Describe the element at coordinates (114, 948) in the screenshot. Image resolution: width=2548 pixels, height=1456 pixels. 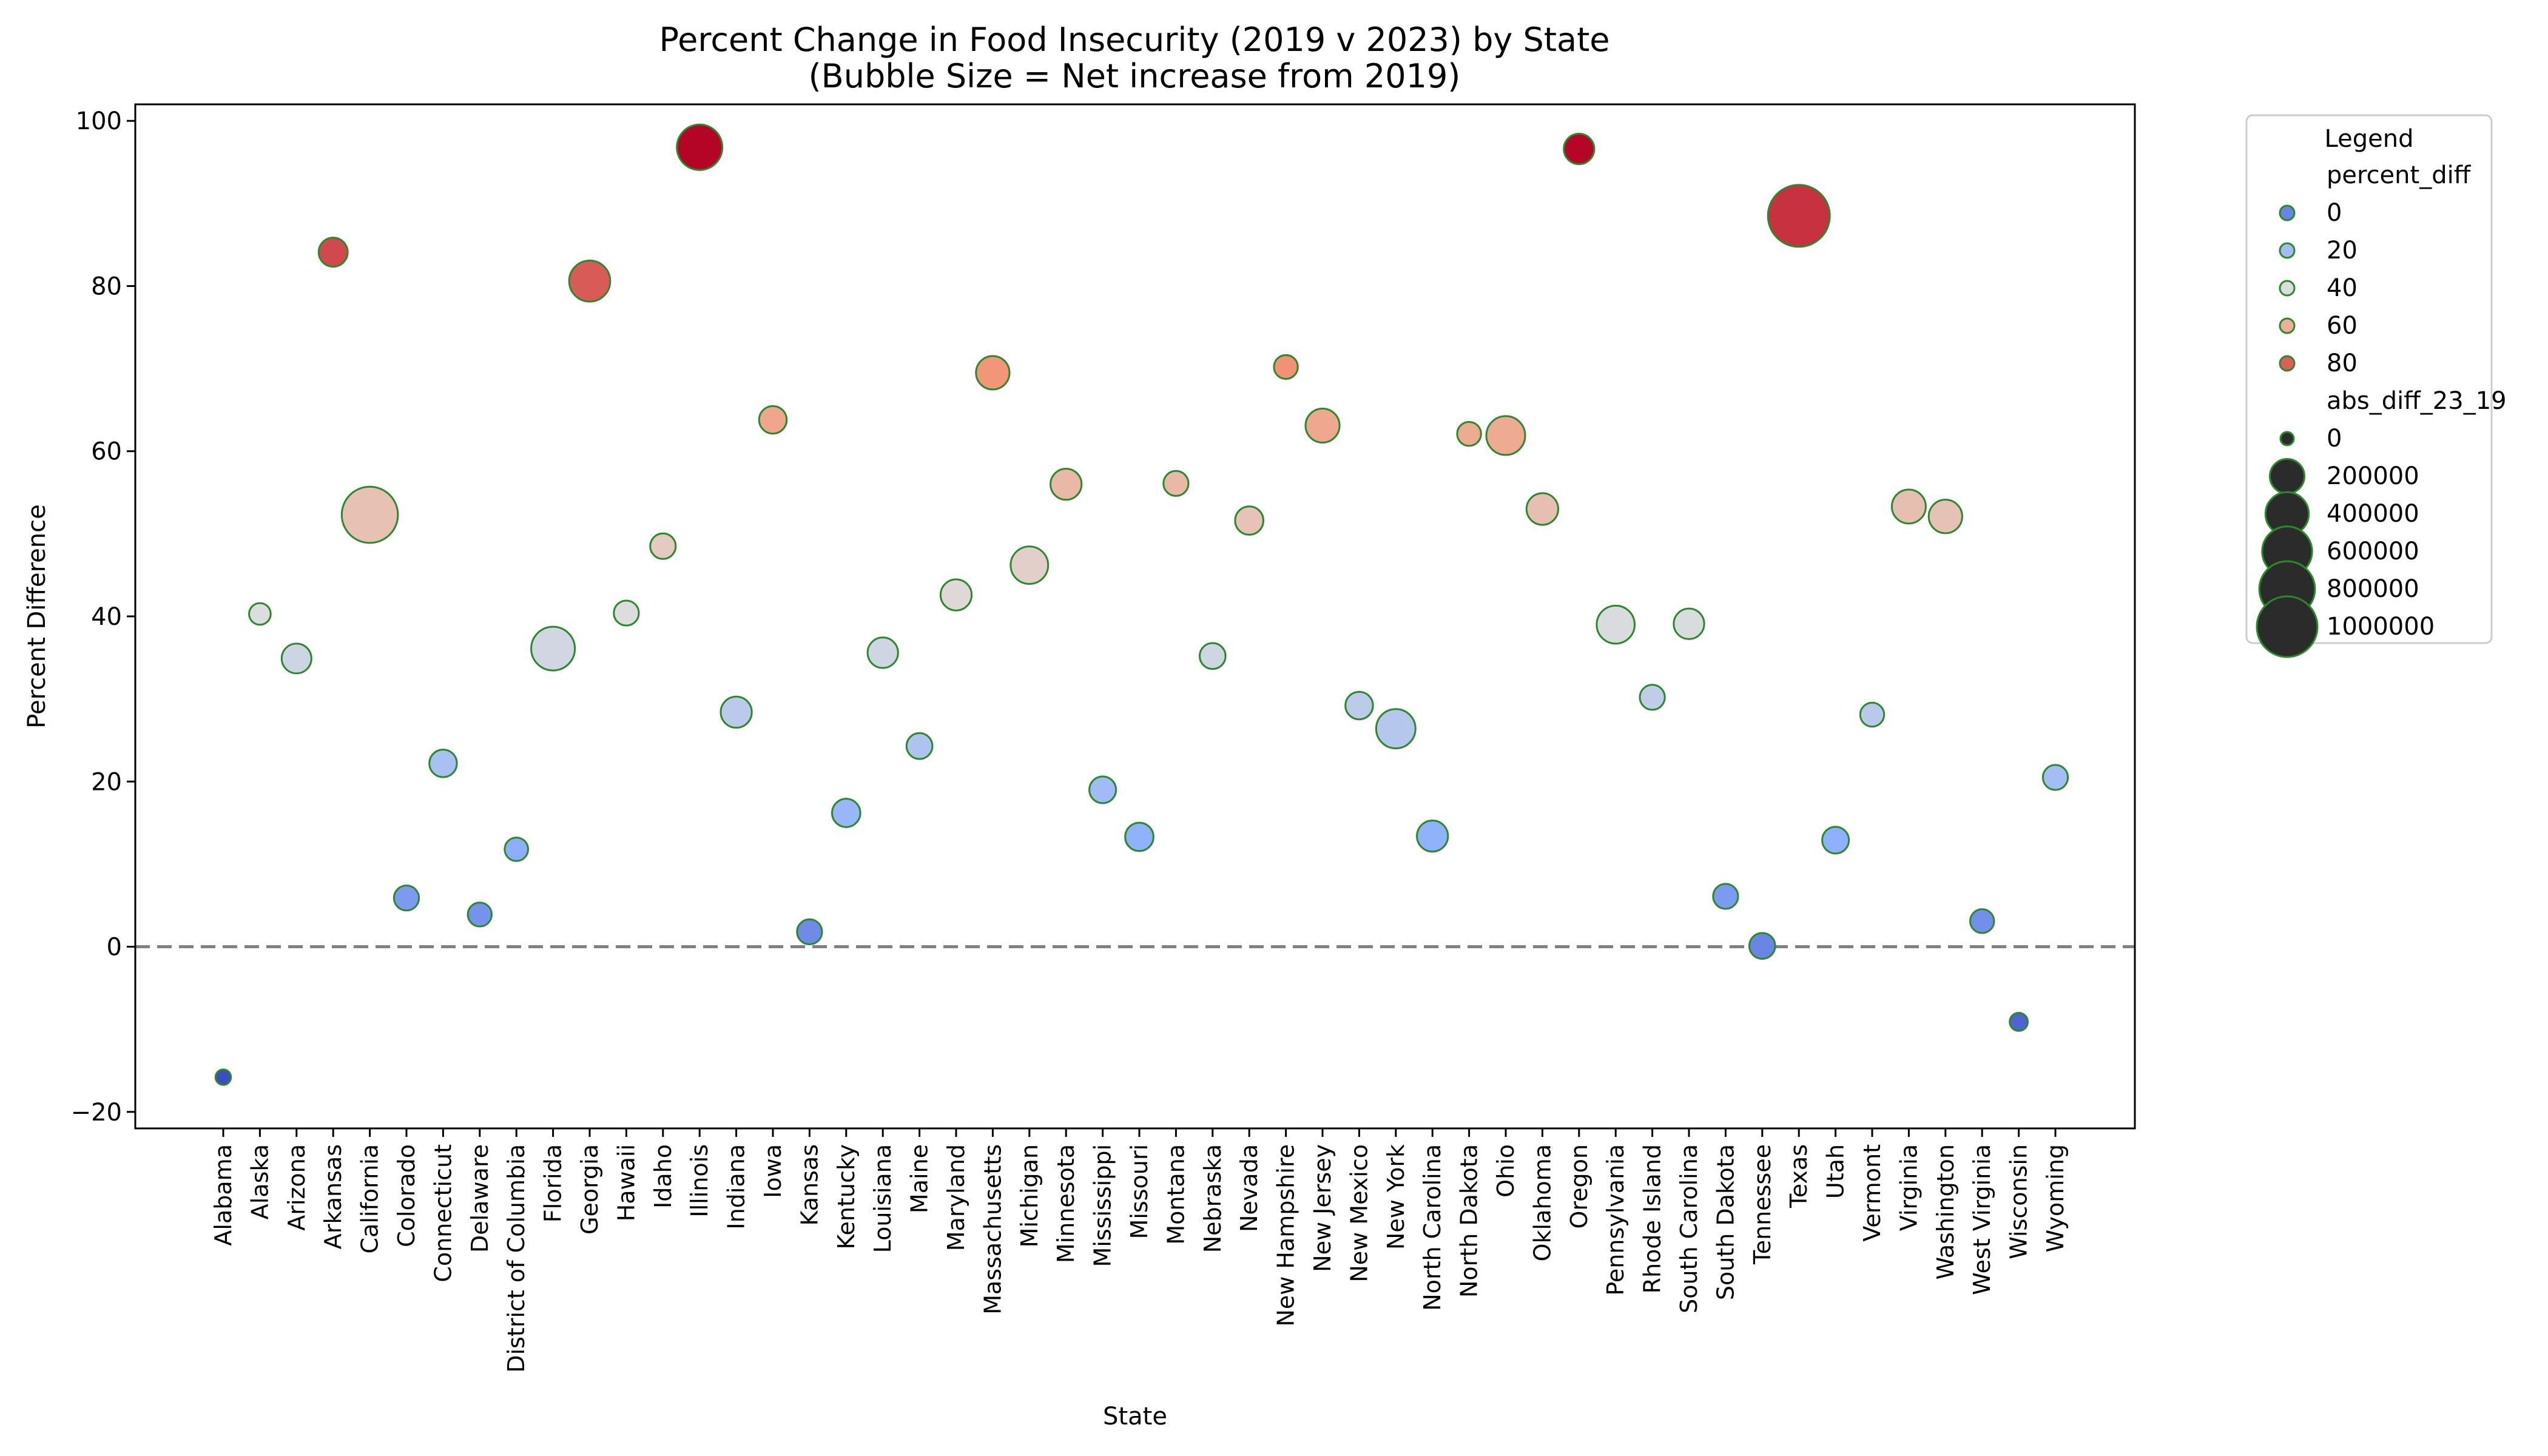
I see `y-tick-label: 0` at that location.